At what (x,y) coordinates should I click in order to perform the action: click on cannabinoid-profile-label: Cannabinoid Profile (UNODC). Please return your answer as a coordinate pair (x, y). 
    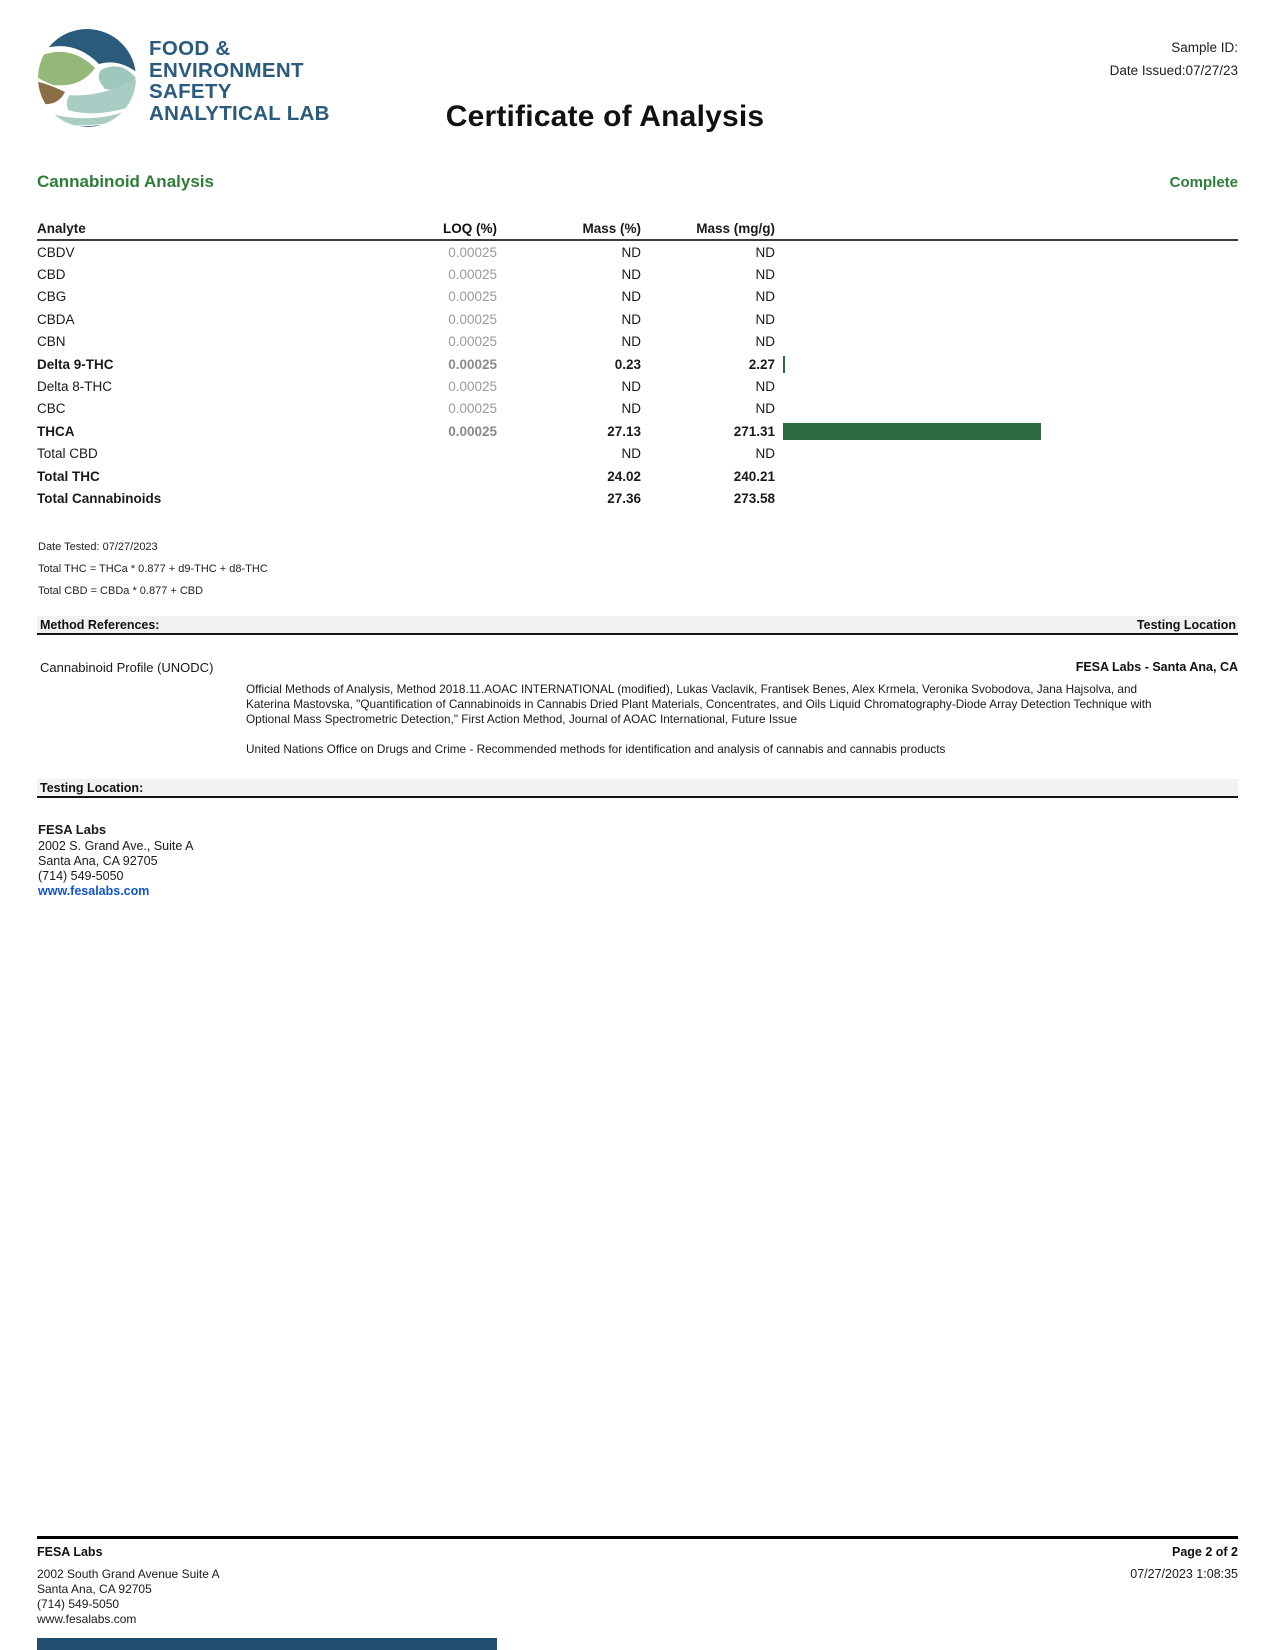
    Looking at the image, I should click on (127, 667).